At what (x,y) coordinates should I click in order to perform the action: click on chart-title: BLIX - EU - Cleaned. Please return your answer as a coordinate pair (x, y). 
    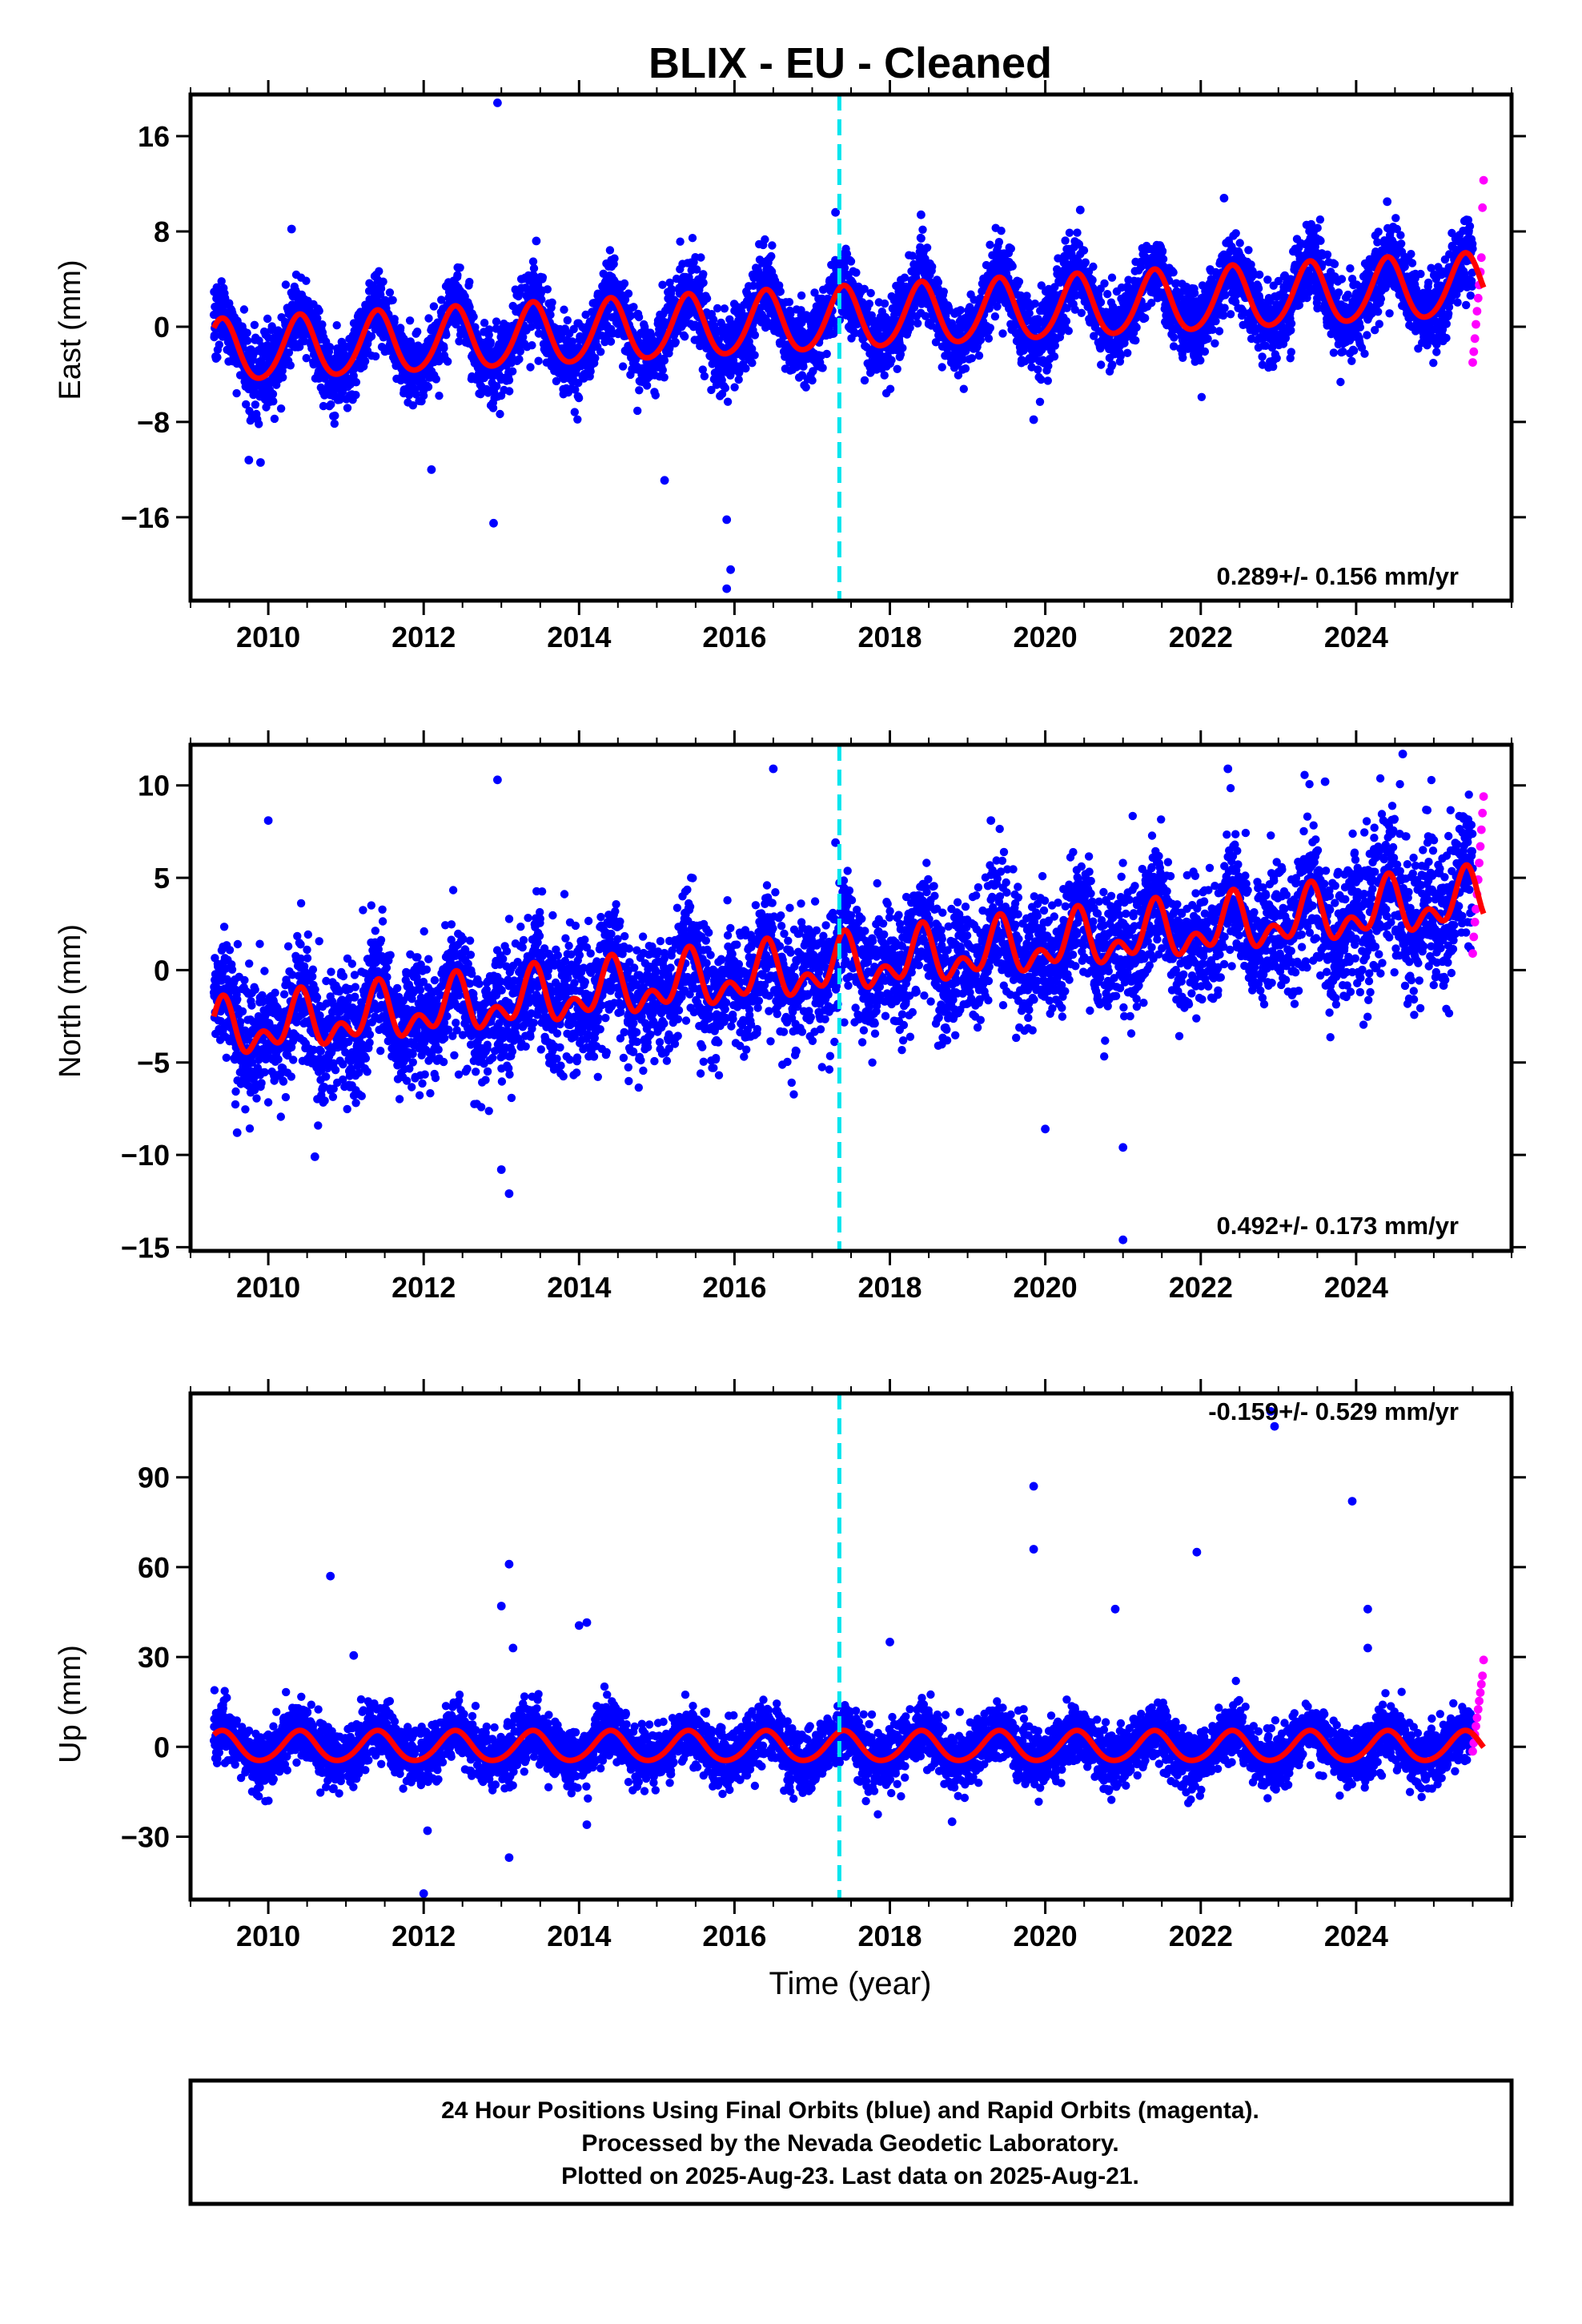
    Looking at the image, I should click on (850, 63).